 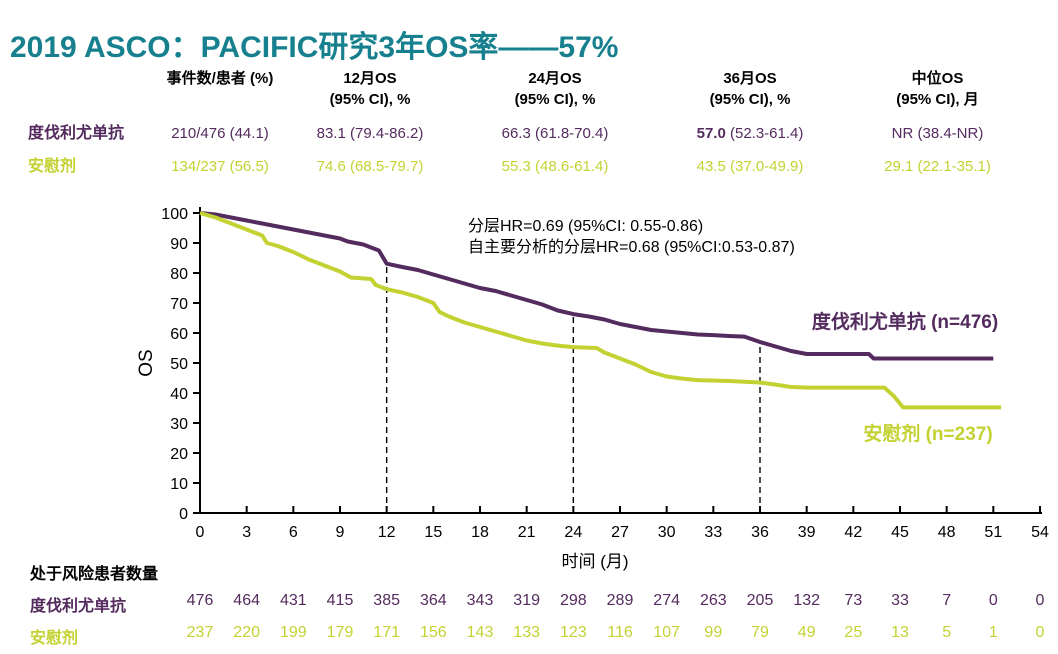 I want to click on summary-cell: 74.6 (68.5-79.7), so click(x=370, y=166).